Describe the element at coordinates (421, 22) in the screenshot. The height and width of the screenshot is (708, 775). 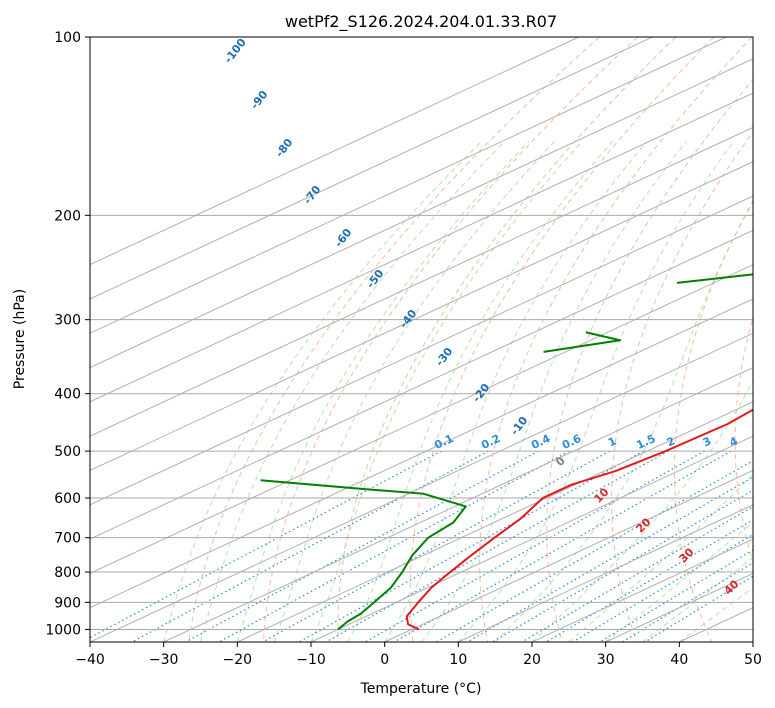
I see `chart-title: wetPf2_S126.2024.204.01.33.R07` at that location.